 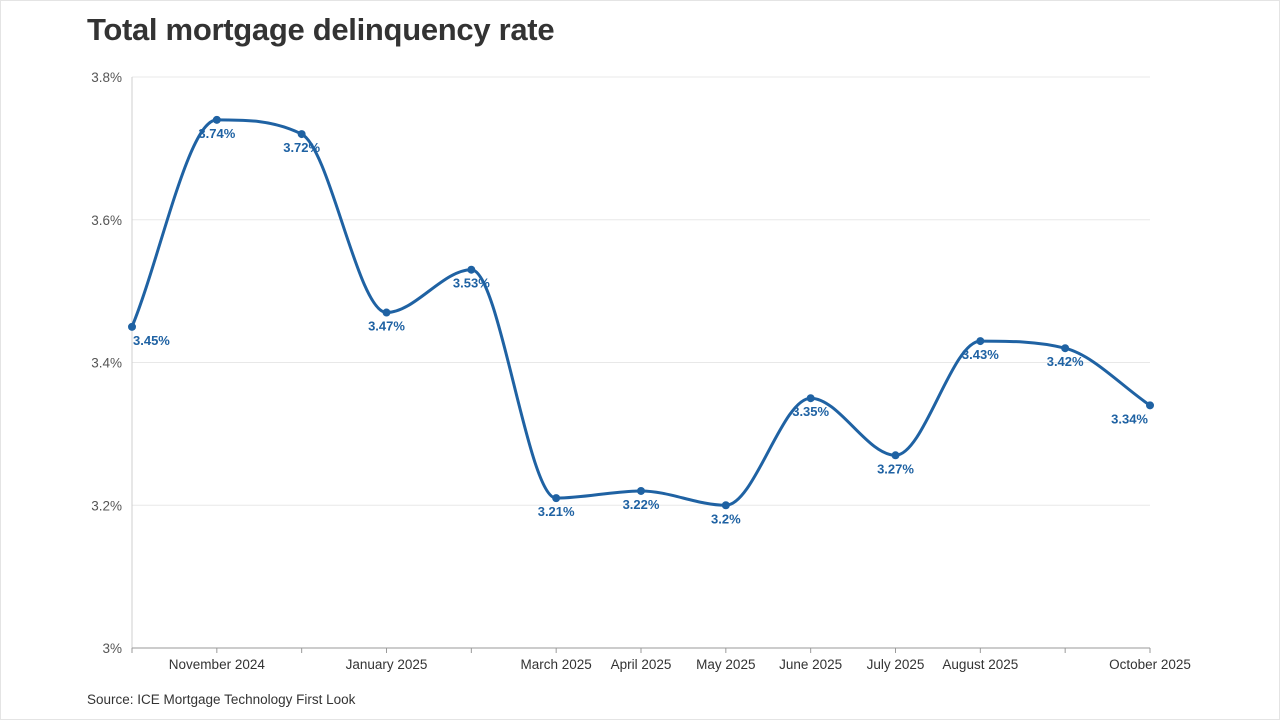 What do you see at coordinates (106, 363) in the screenshot?
I see `y-tick-label: 3.4%` at bounding box center [106, 363].